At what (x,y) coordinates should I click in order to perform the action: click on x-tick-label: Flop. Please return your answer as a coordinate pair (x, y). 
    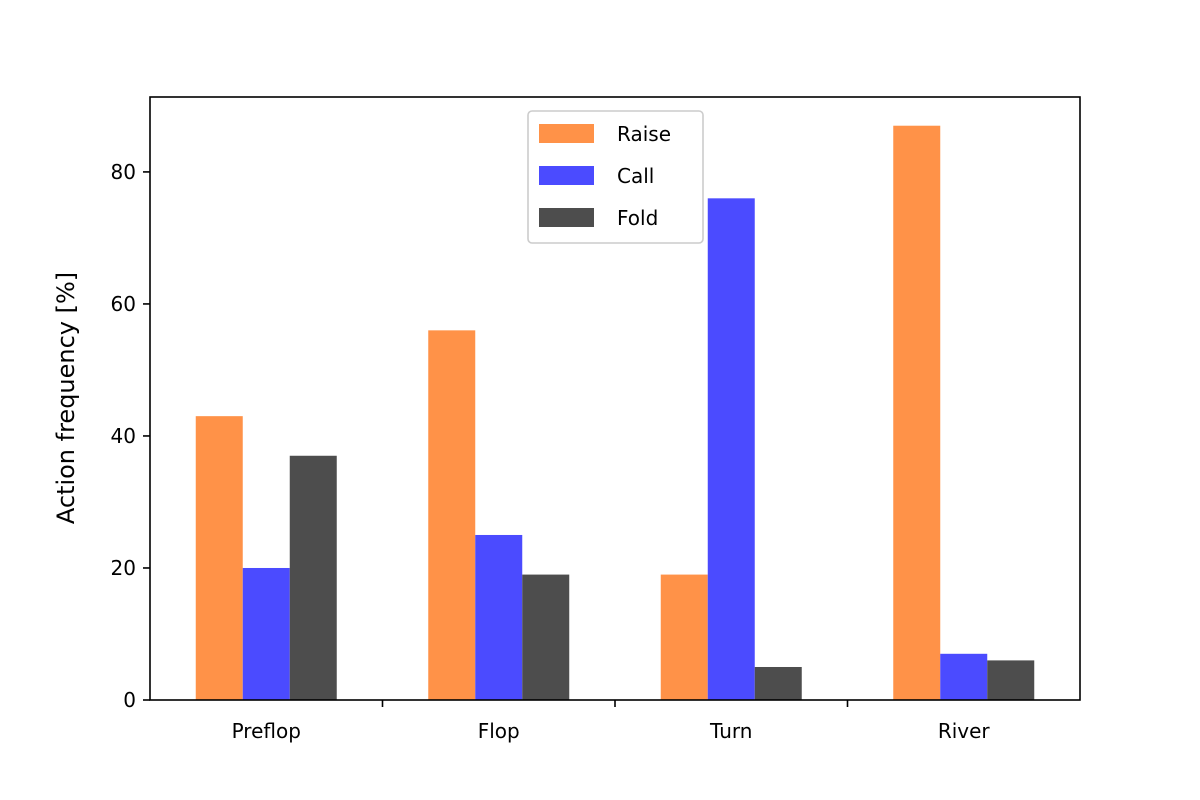
    Looking at the image, I should click on (499, 731).